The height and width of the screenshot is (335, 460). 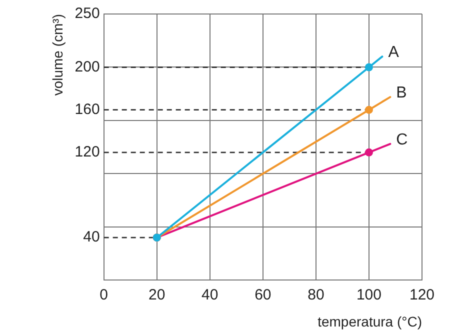 What do you see at coordinates (87, 109) in the screenshot?
I see `ref-line-label: 160` at bounding box center [87, 109].